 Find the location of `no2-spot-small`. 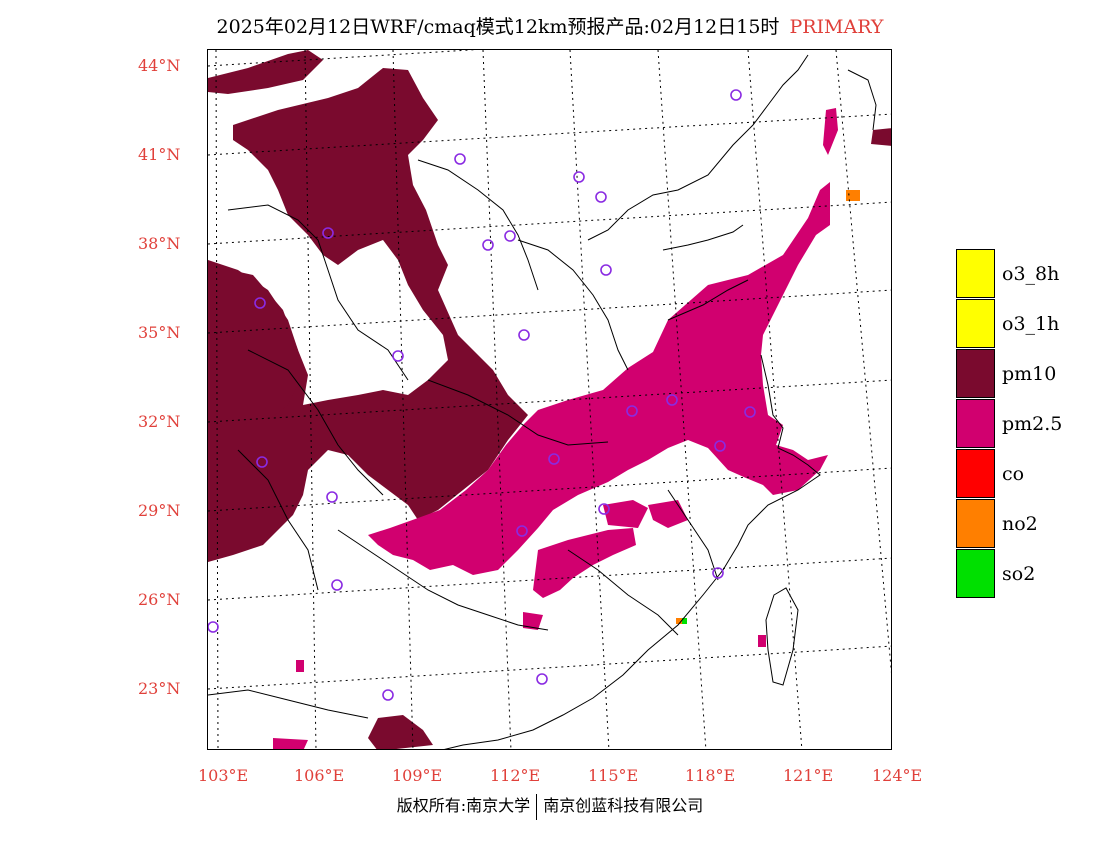

no2-spot-small is located at coordinates (679, 621).